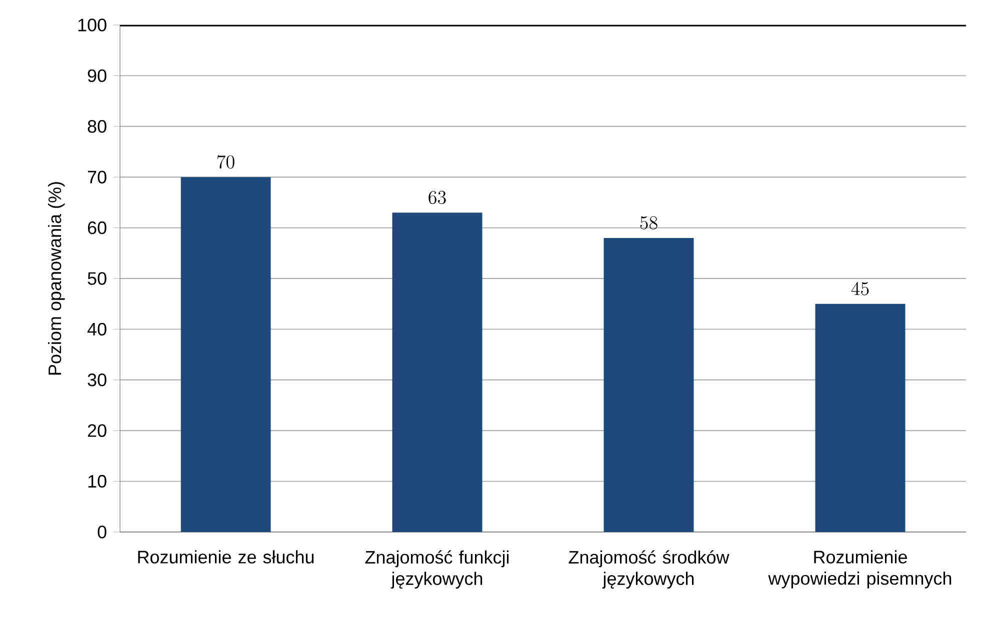 The image size is (986, 640). Describe the element at coordinates (97, 380) in the screenshot. I see `y-tick-label: 30` at that location.